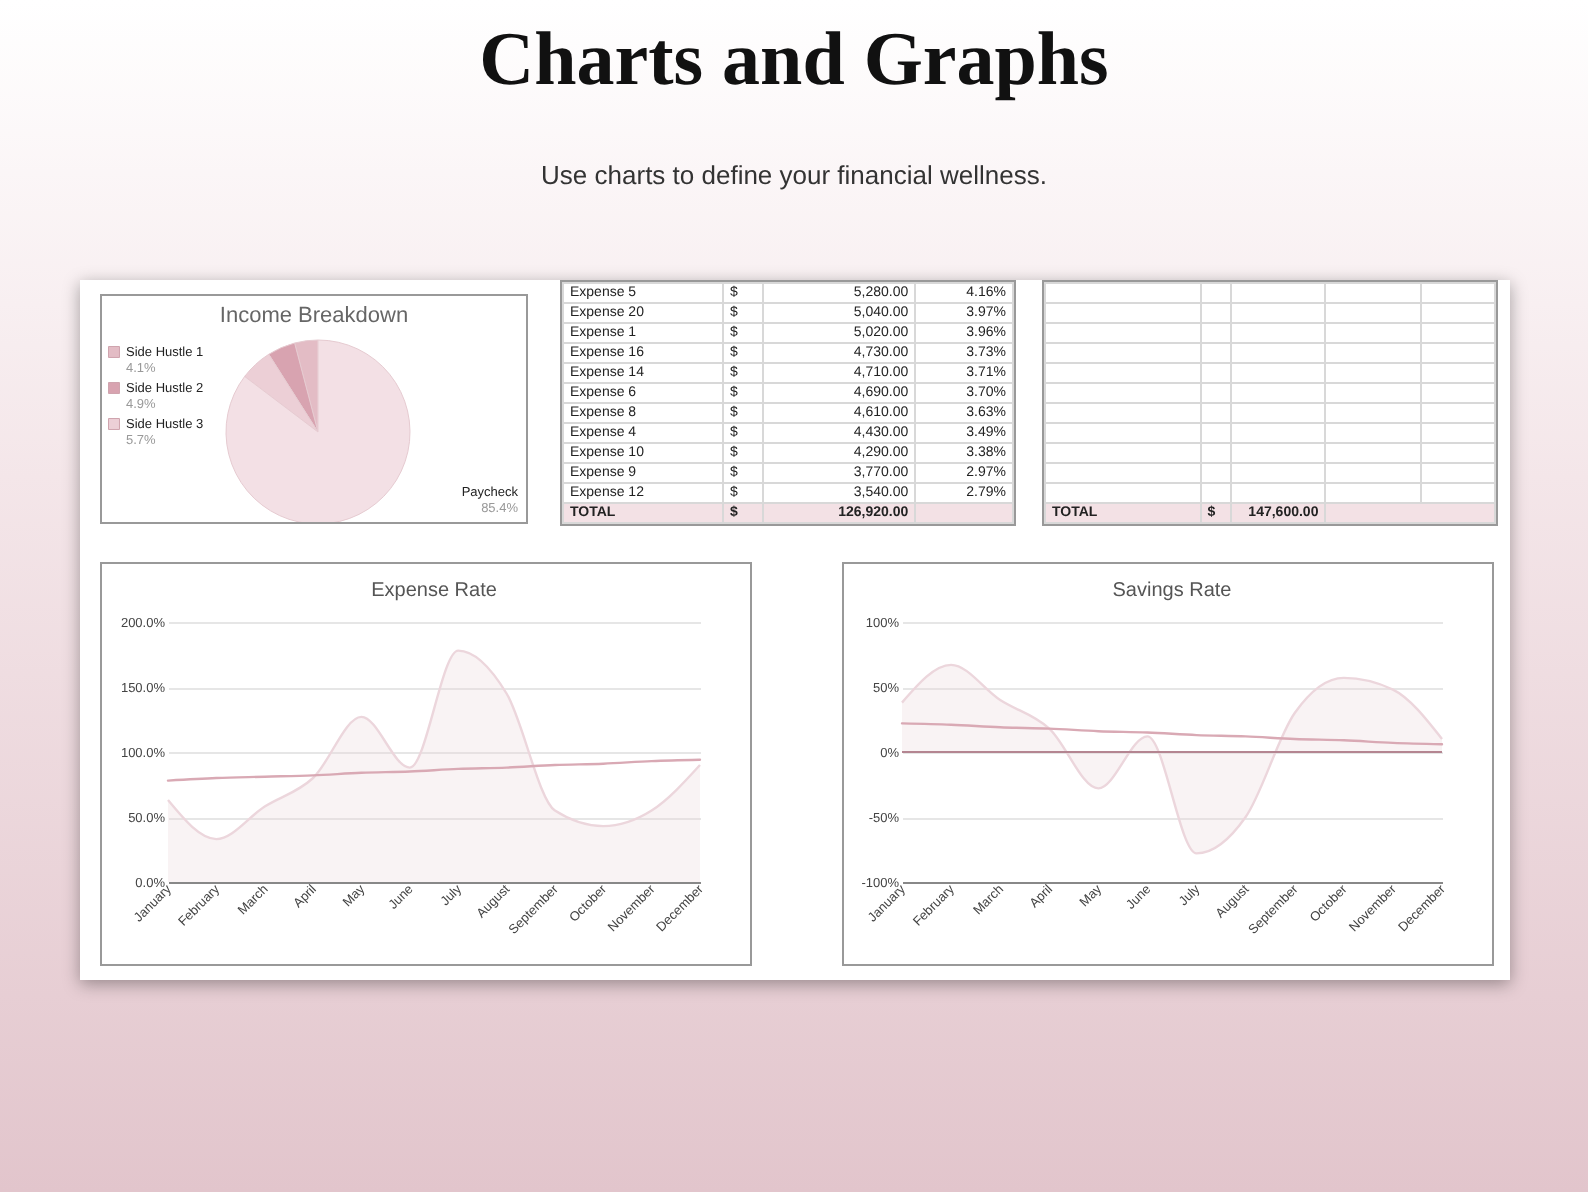 The width and height of the screenshot is (1588, 1192). What do you see at coordinates (1172, 591) in the screenshot?
I see `chart-title: Savings Rate` at bounding box center [1172, 591].